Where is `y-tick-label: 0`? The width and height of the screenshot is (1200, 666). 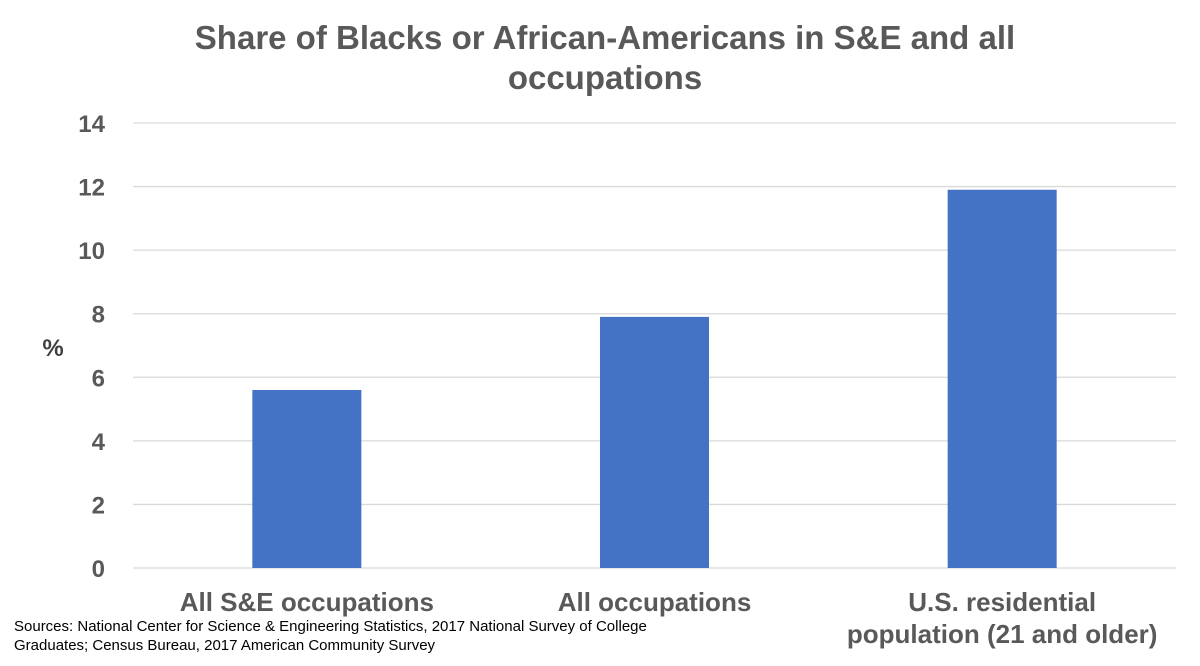
y-tick-label: 0 is located at coordinates (98, 569).